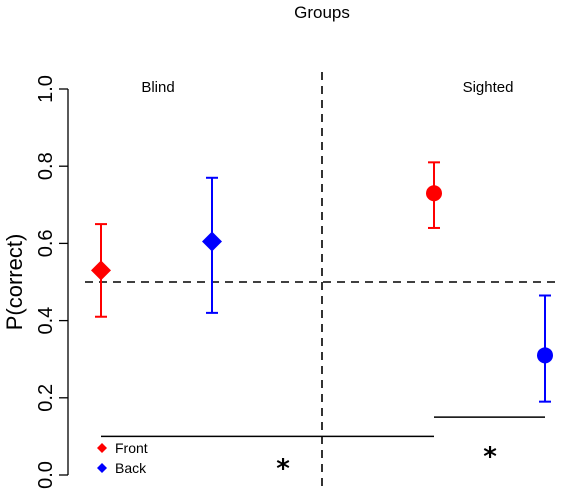 The height and width of the screenshot is (492, 563). Describe the element at coordinates (327, 87) in the screenshot. I see `panel-labels: Blind Sighted` at that location.